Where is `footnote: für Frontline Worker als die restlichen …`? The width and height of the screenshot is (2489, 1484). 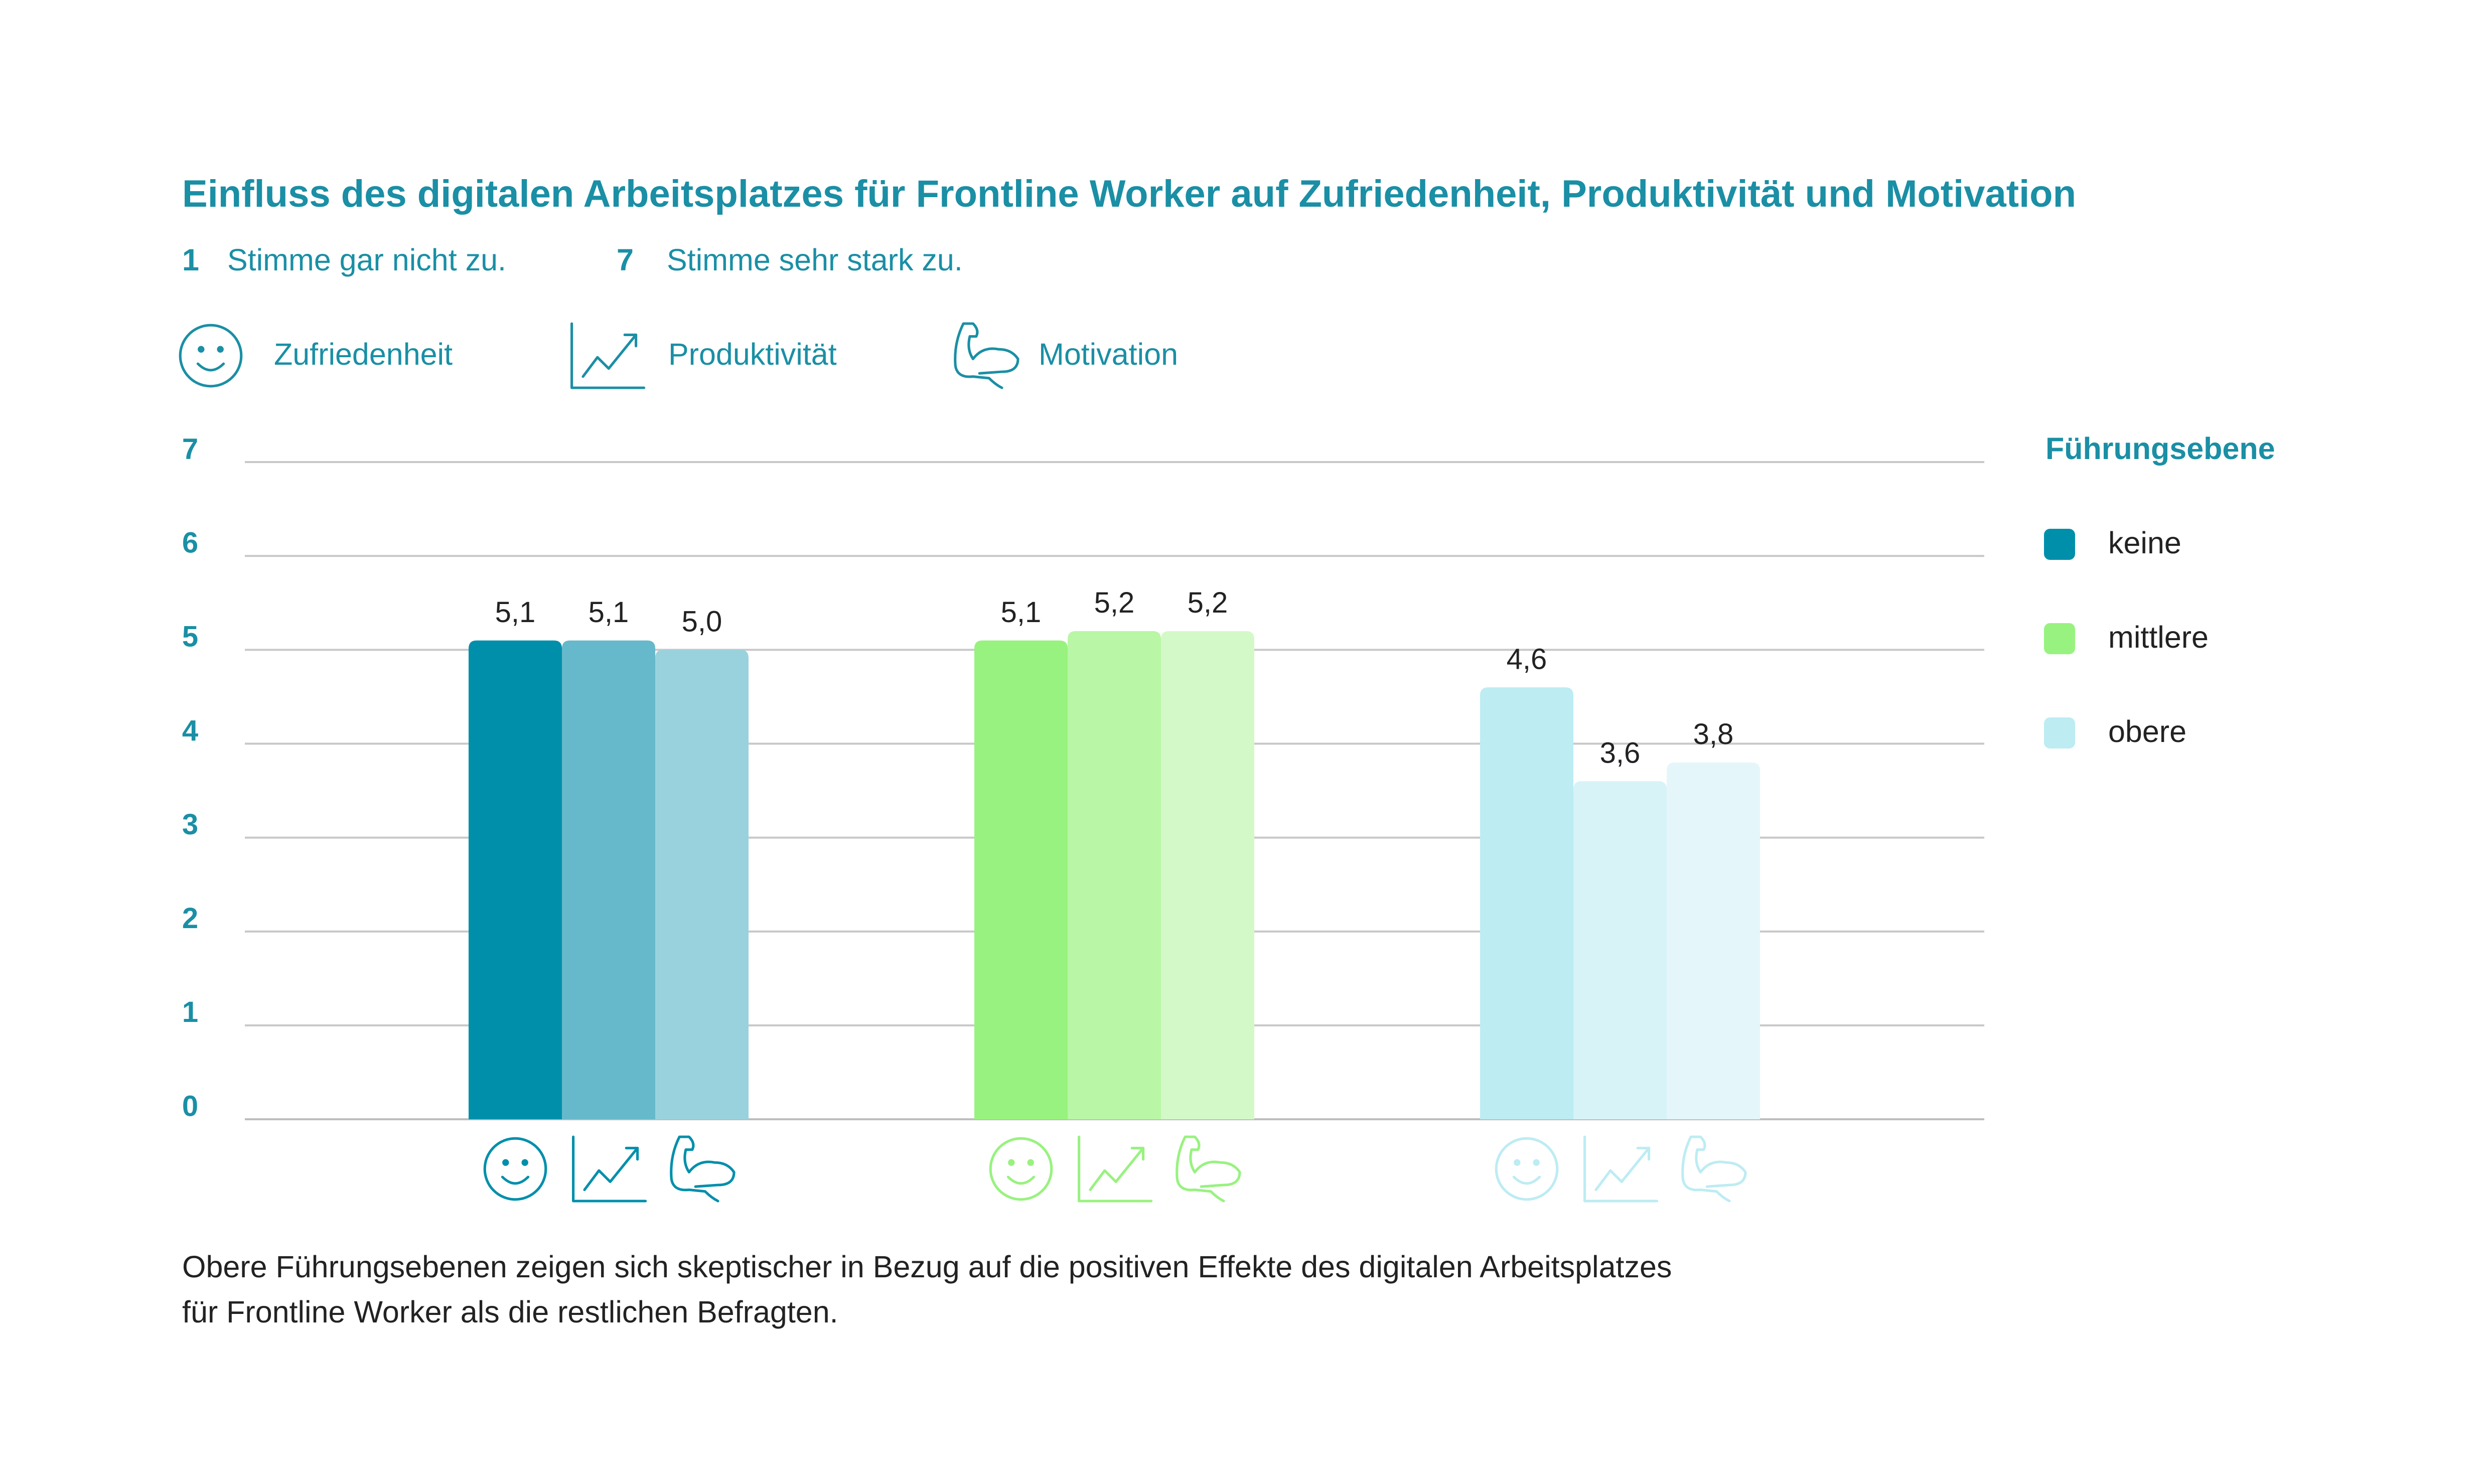
footnote: für Frontline Worker als die restlichen … is located at coordinates (510, 1312).